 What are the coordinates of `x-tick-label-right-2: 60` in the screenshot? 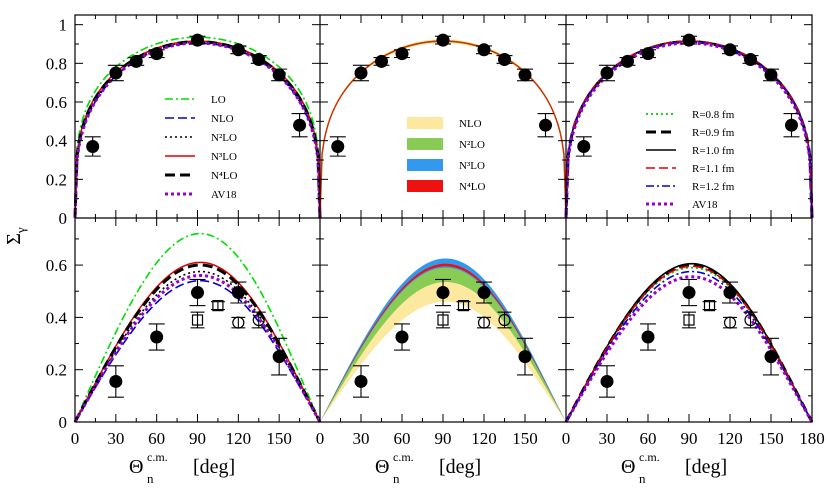 It's located at (648, 438).